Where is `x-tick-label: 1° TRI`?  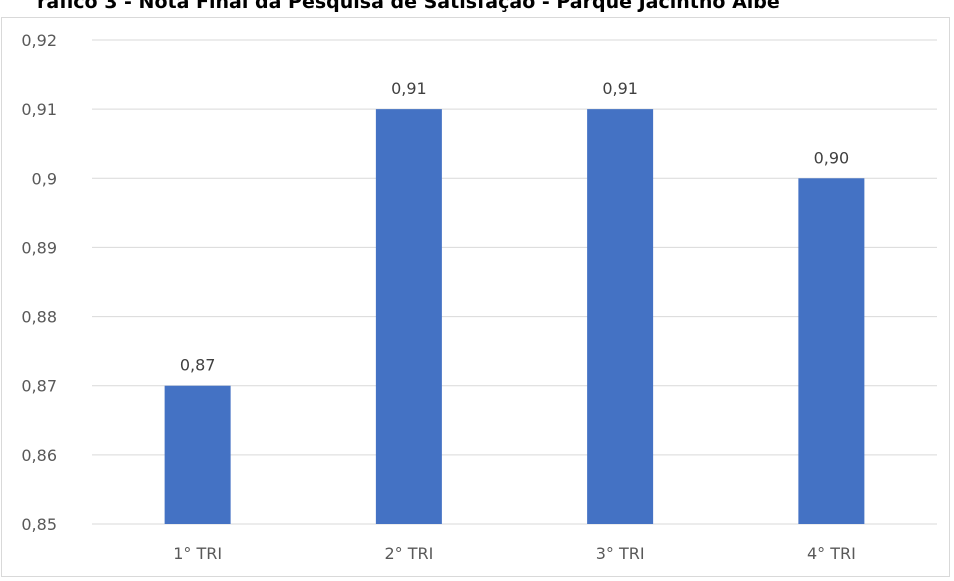 x-tick-label: 1° TRI is located at coordinates (197, 553).